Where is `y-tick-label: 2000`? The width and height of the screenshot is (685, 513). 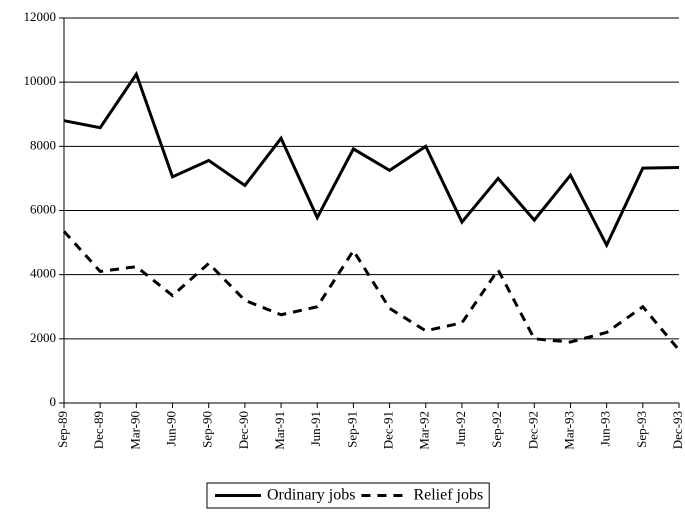
y-tick-label: 2000 is located at coordinates (43, 337).